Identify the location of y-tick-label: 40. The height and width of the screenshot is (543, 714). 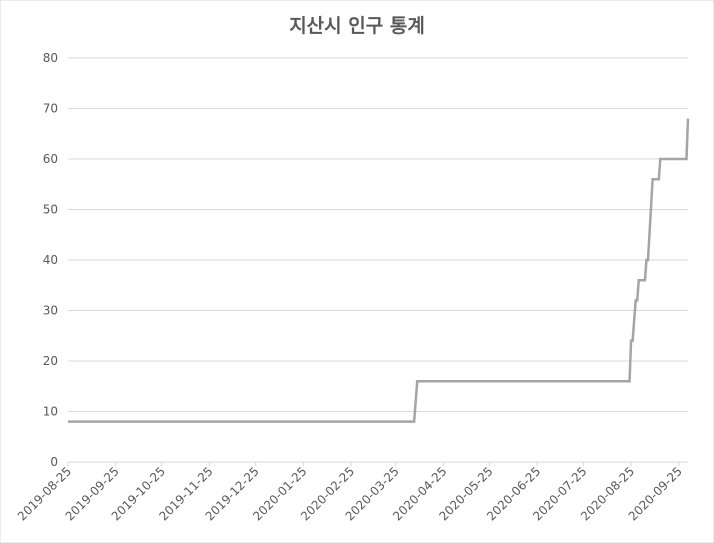
(50, 260).